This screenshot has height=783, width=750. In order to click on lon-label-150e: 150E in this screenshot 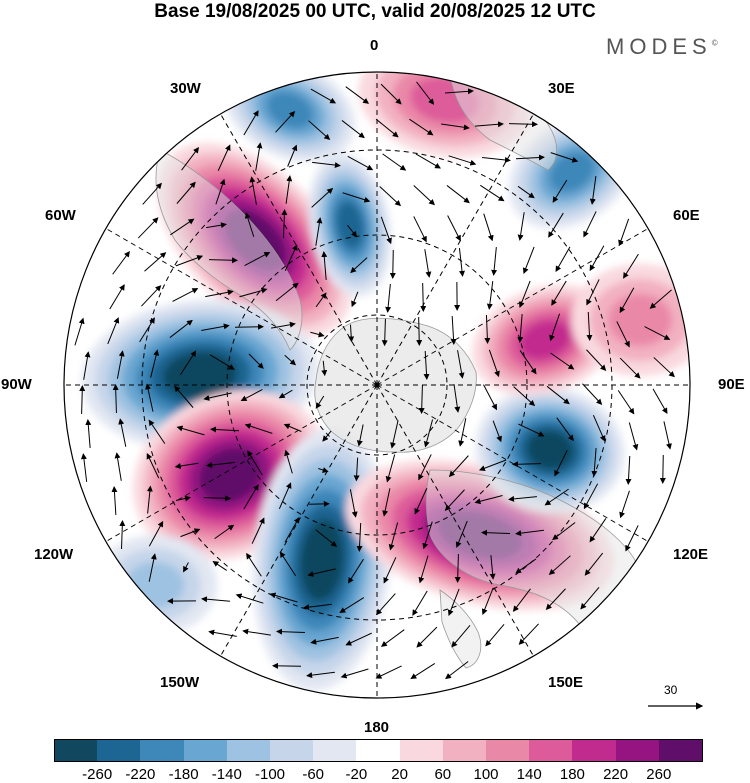, I will do `click(566, 682)`.